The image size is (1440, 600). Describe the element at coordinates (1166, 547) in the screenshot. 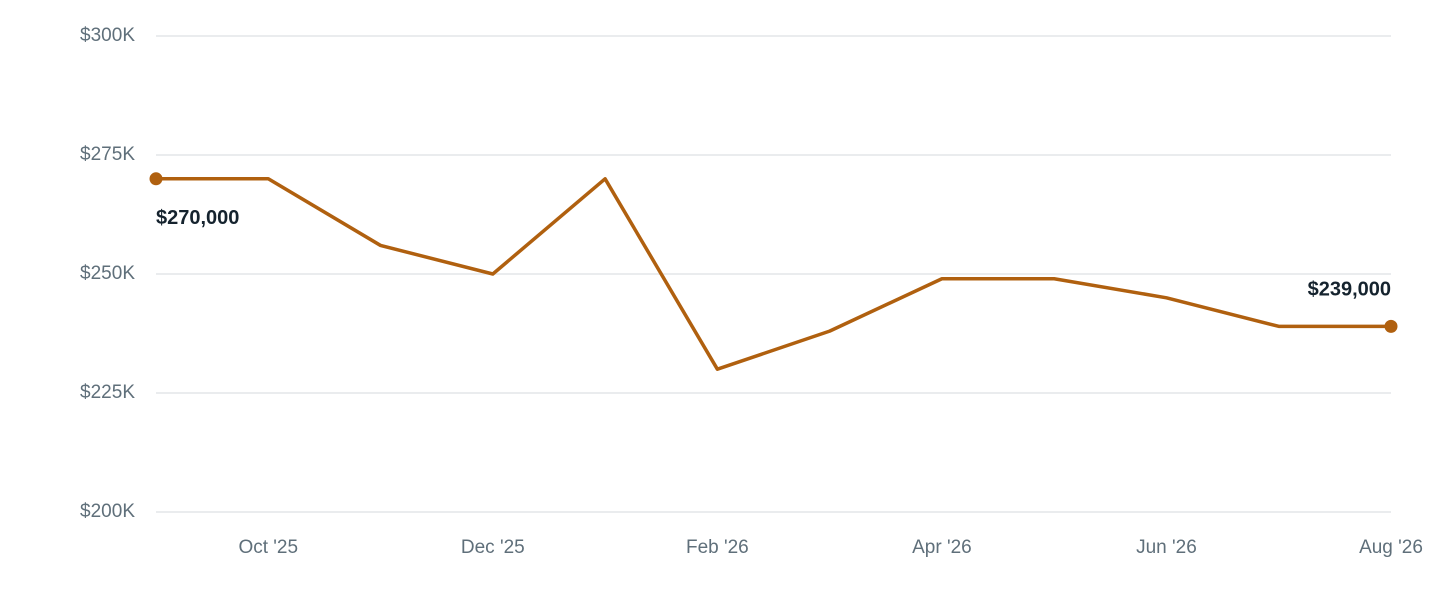

I see `x-tick-label: Jun '26` at that location.